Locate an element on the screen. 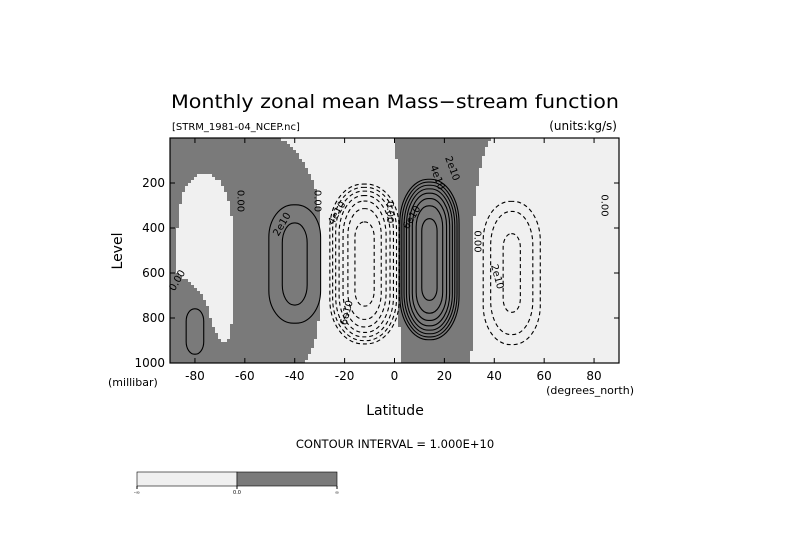 This screenshot has width=789, height=558. y-tick-label: 400 is located at coordinates (153, 228).